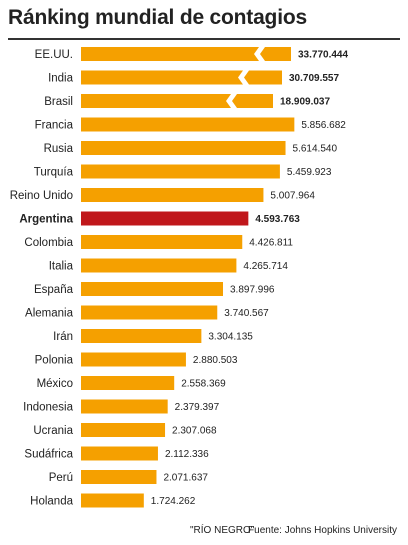 This screenshot has width=408, height=545. Describe the element at coordinates (322, 530) in the screenshot. I see `footer-source: Fuente: Johns Hopkins University` at that location.